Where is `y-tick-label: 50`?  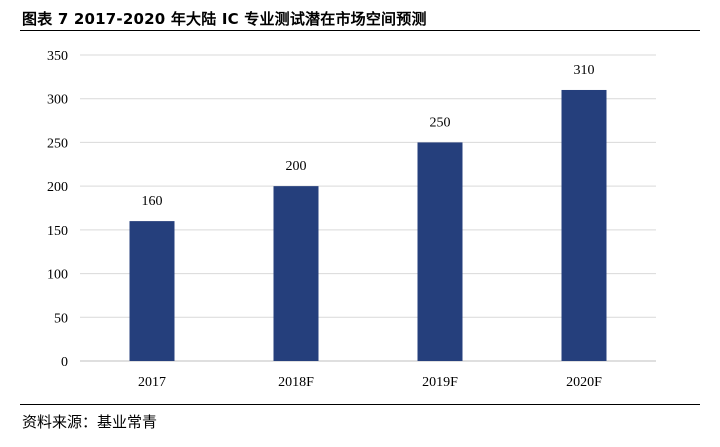
y-tick-label: 50 is located at coordinates (61, 318).